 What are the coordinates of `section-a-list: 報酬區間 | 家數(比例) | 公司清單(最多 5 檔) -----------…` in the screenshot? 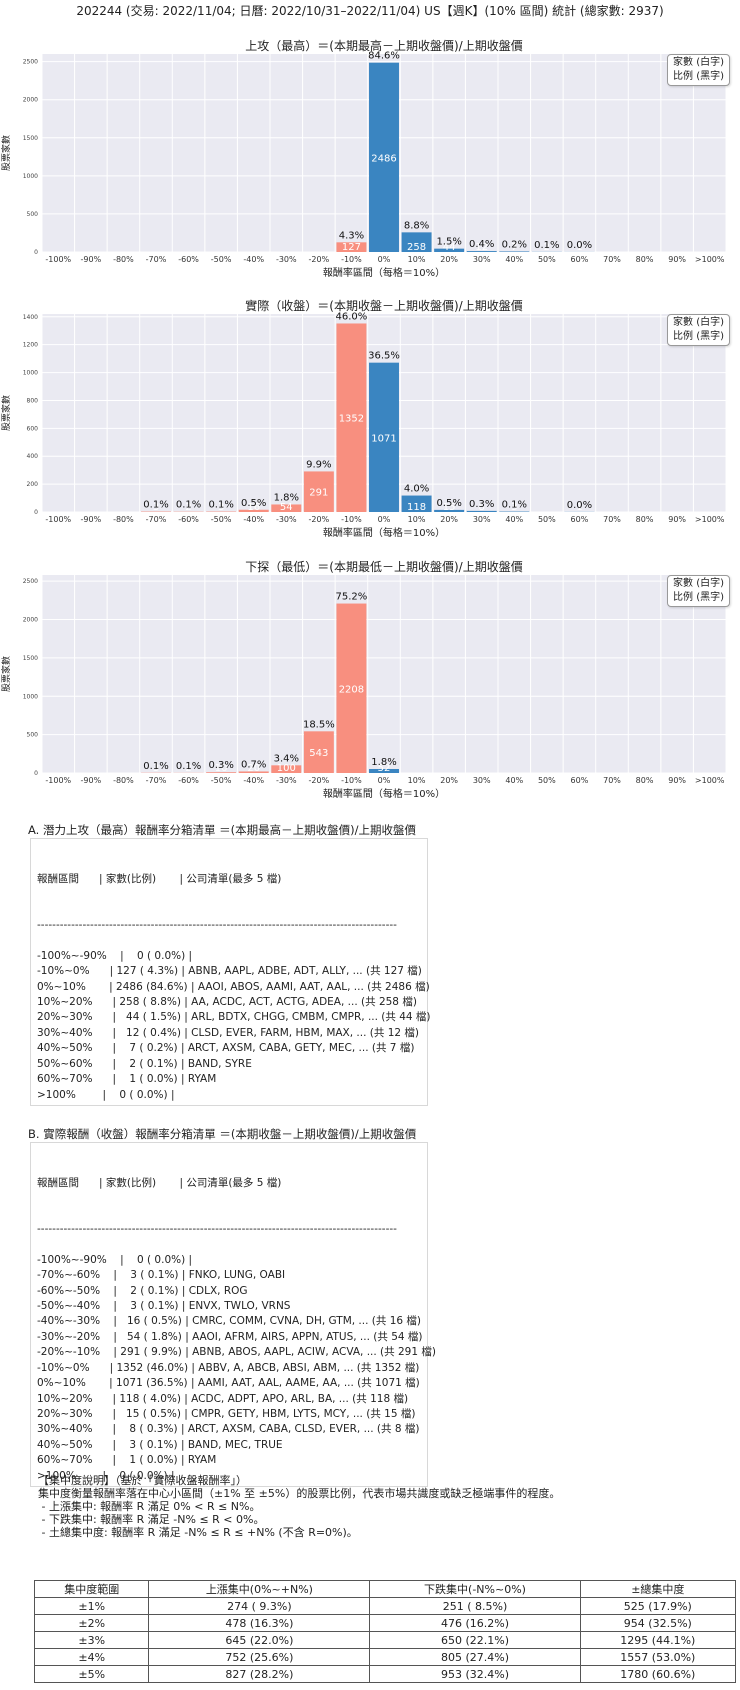 It's located at (230, 972).